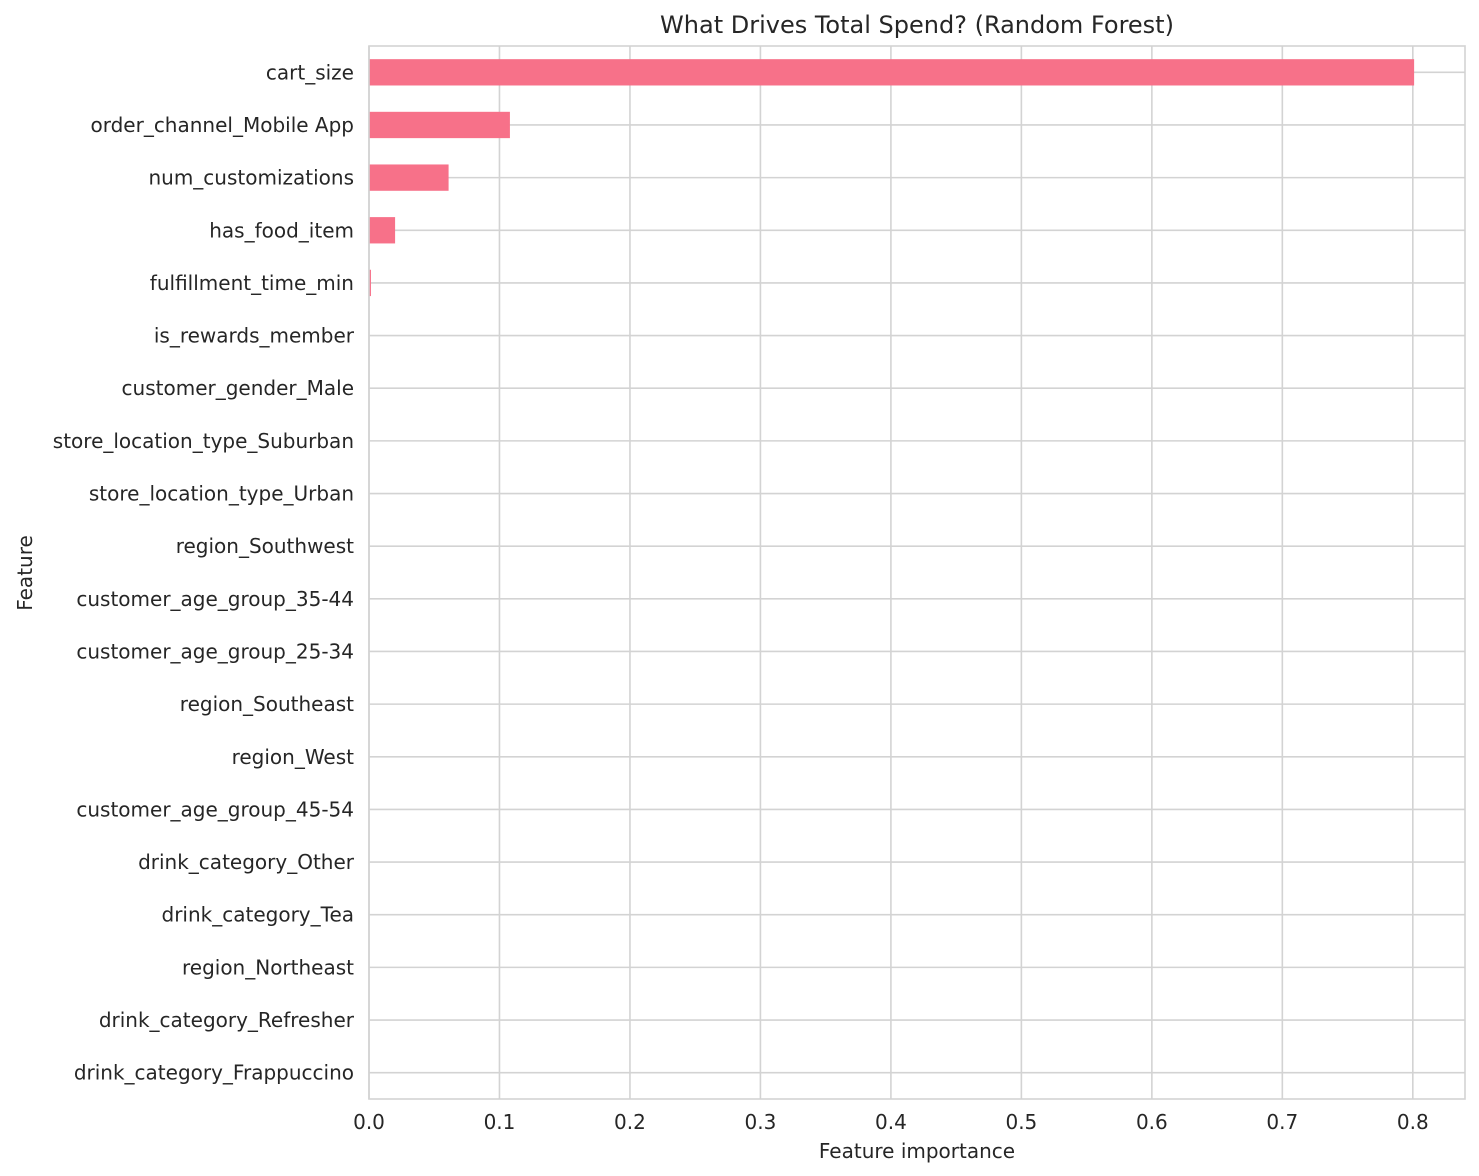 The image size is (1479, 1176). What do you see at coordinates (409, 177) in the screenshot?
I see `bar-num_customizations` at bounding box center [409, 177].